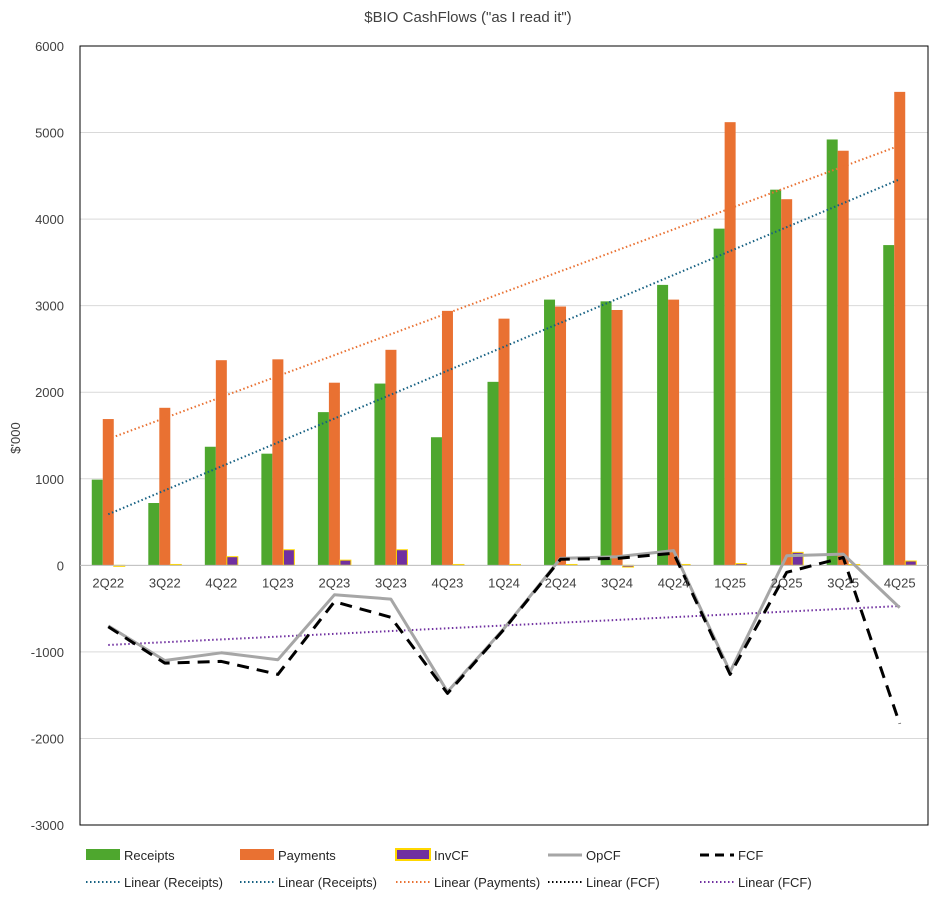 The height and width of the screenshot is (899, 940). What do you see at coordinates (391, 582) in the screenshot?
I see `x-tick-label: 3Q23` at bounding box center [391, 582].